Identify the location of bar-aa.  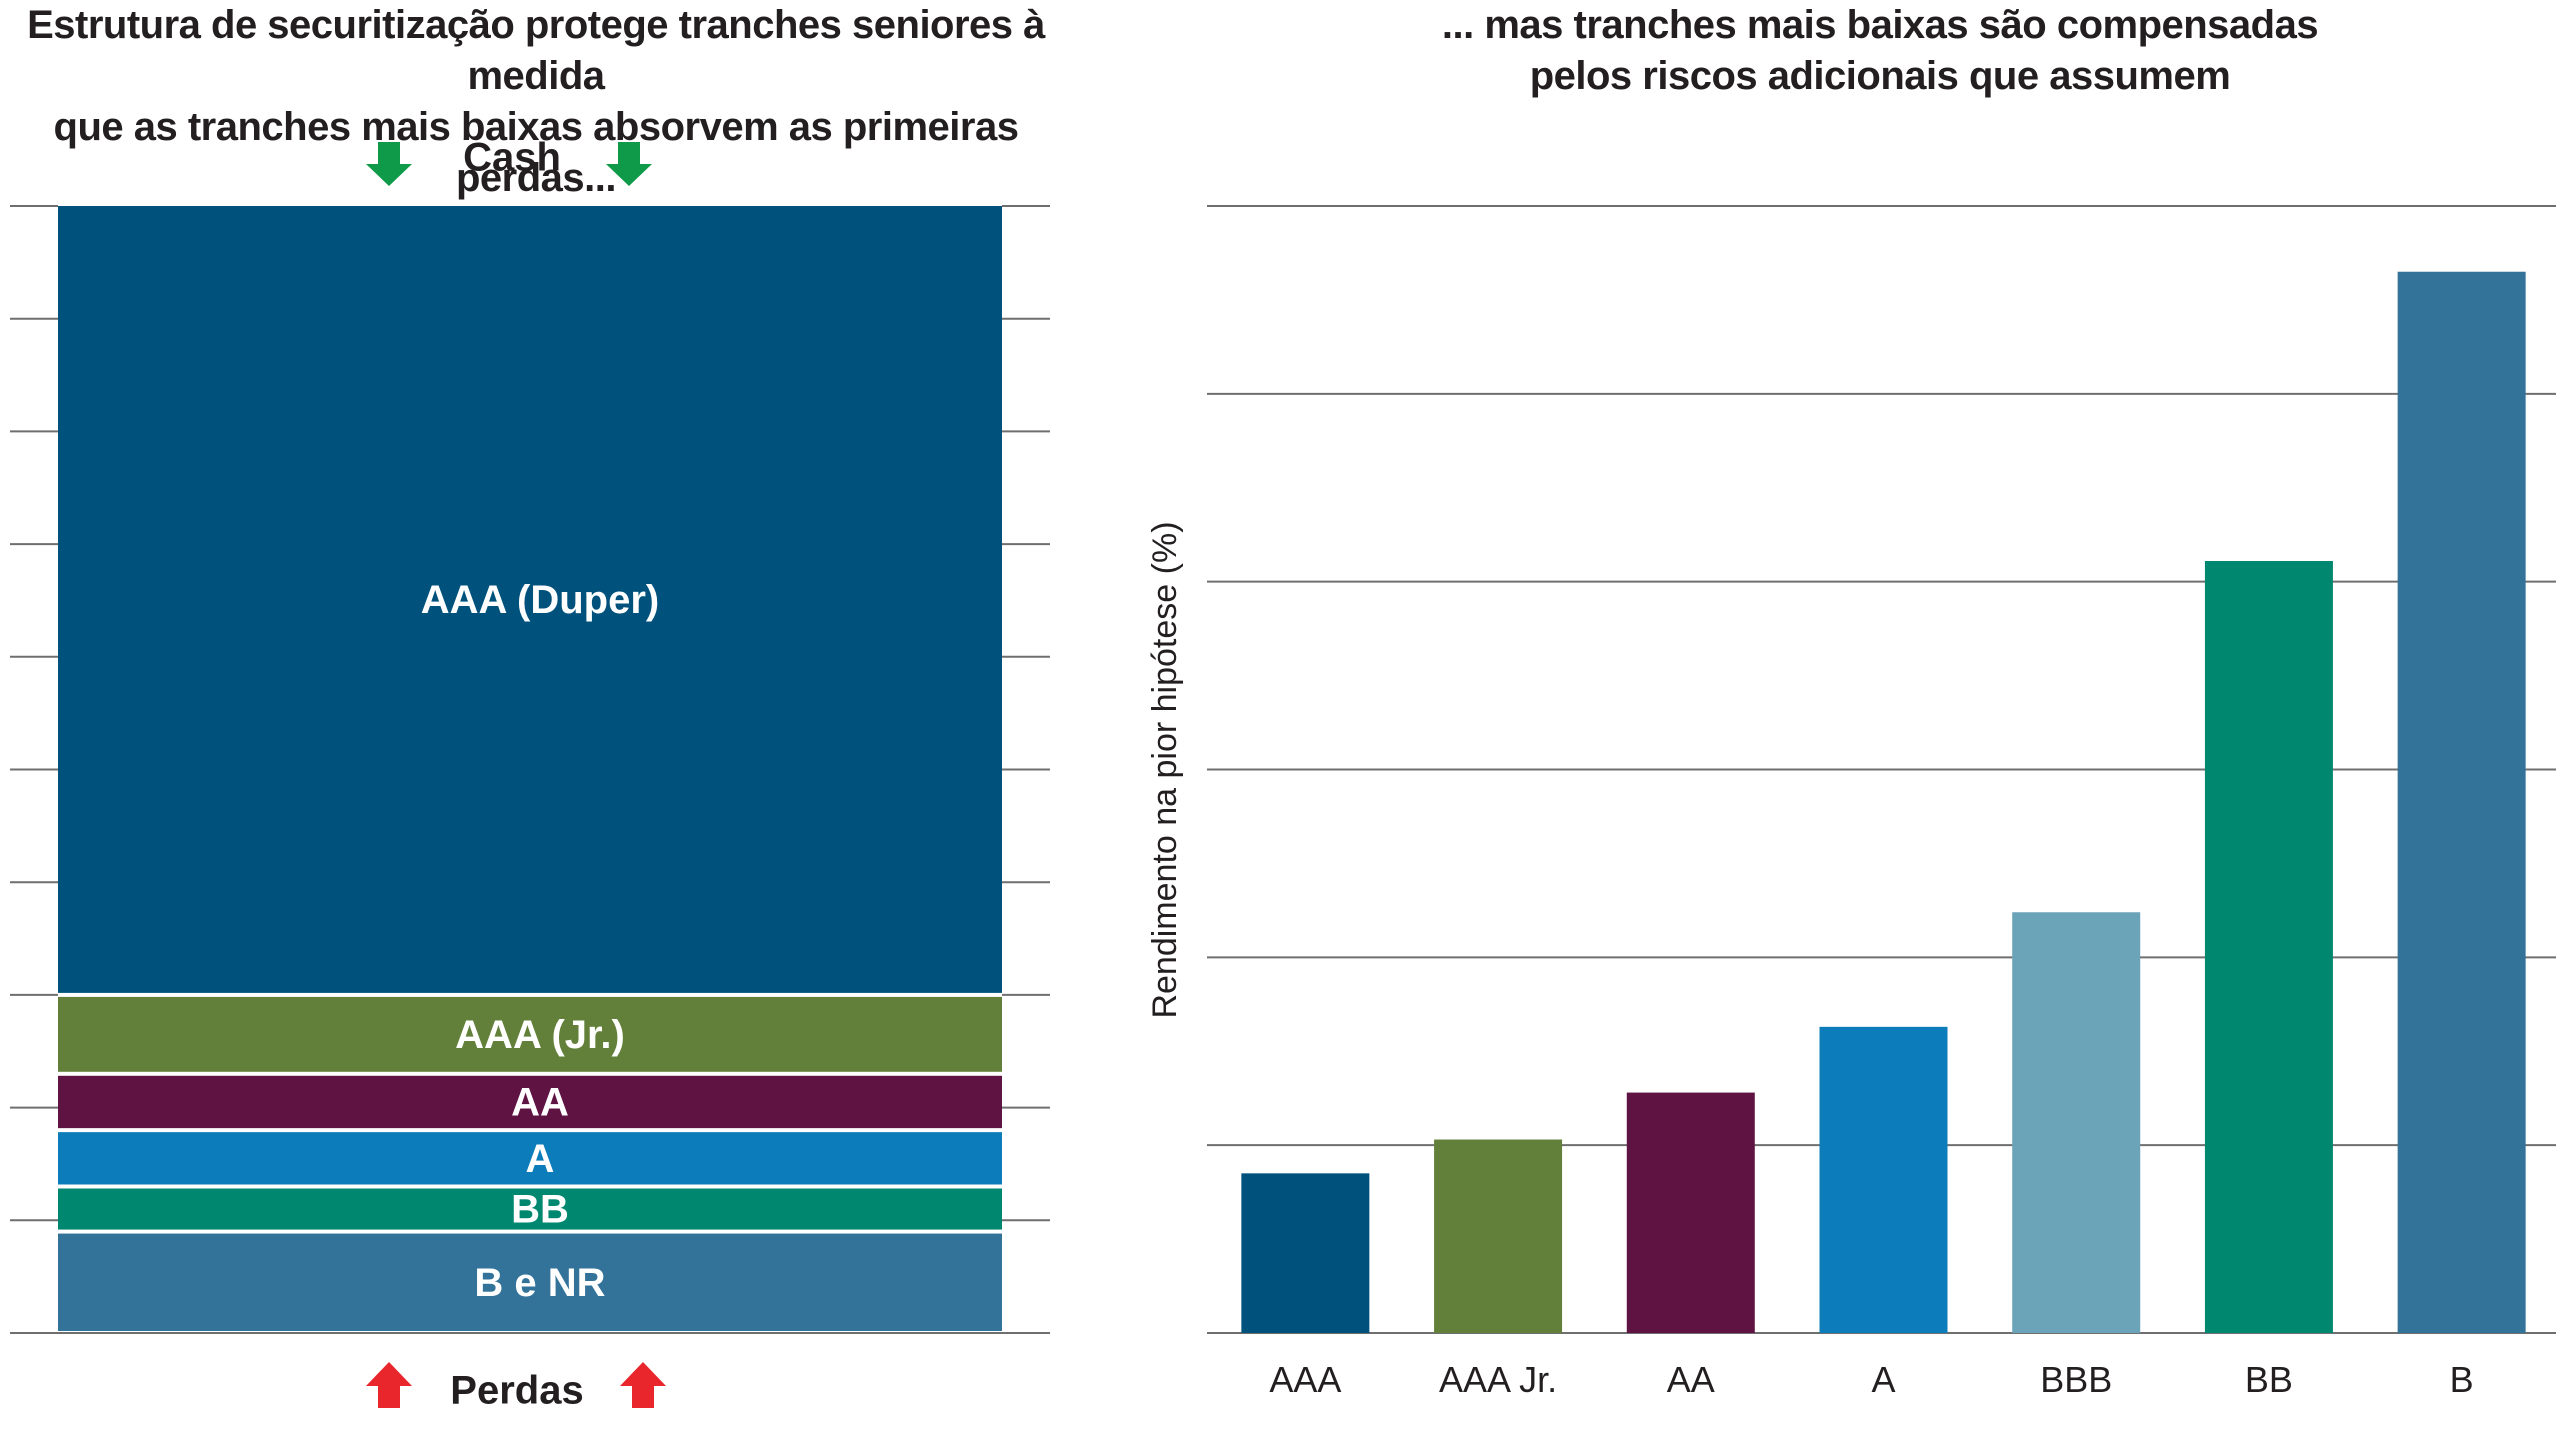
(1690, 1212).